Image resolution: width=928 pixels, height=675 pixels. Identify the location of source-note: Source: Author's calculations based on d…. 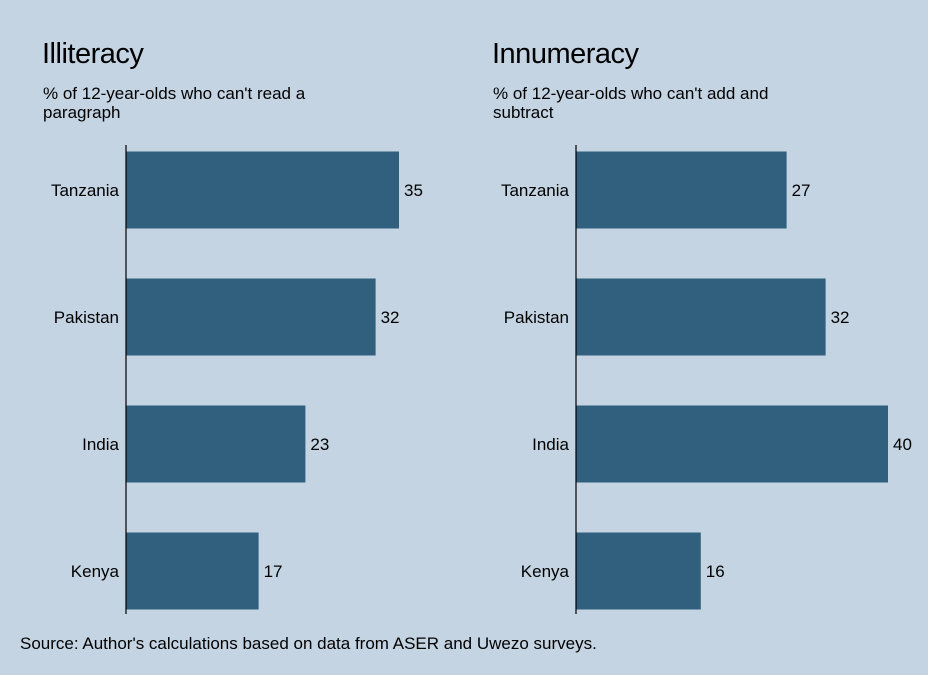
(308, 643).